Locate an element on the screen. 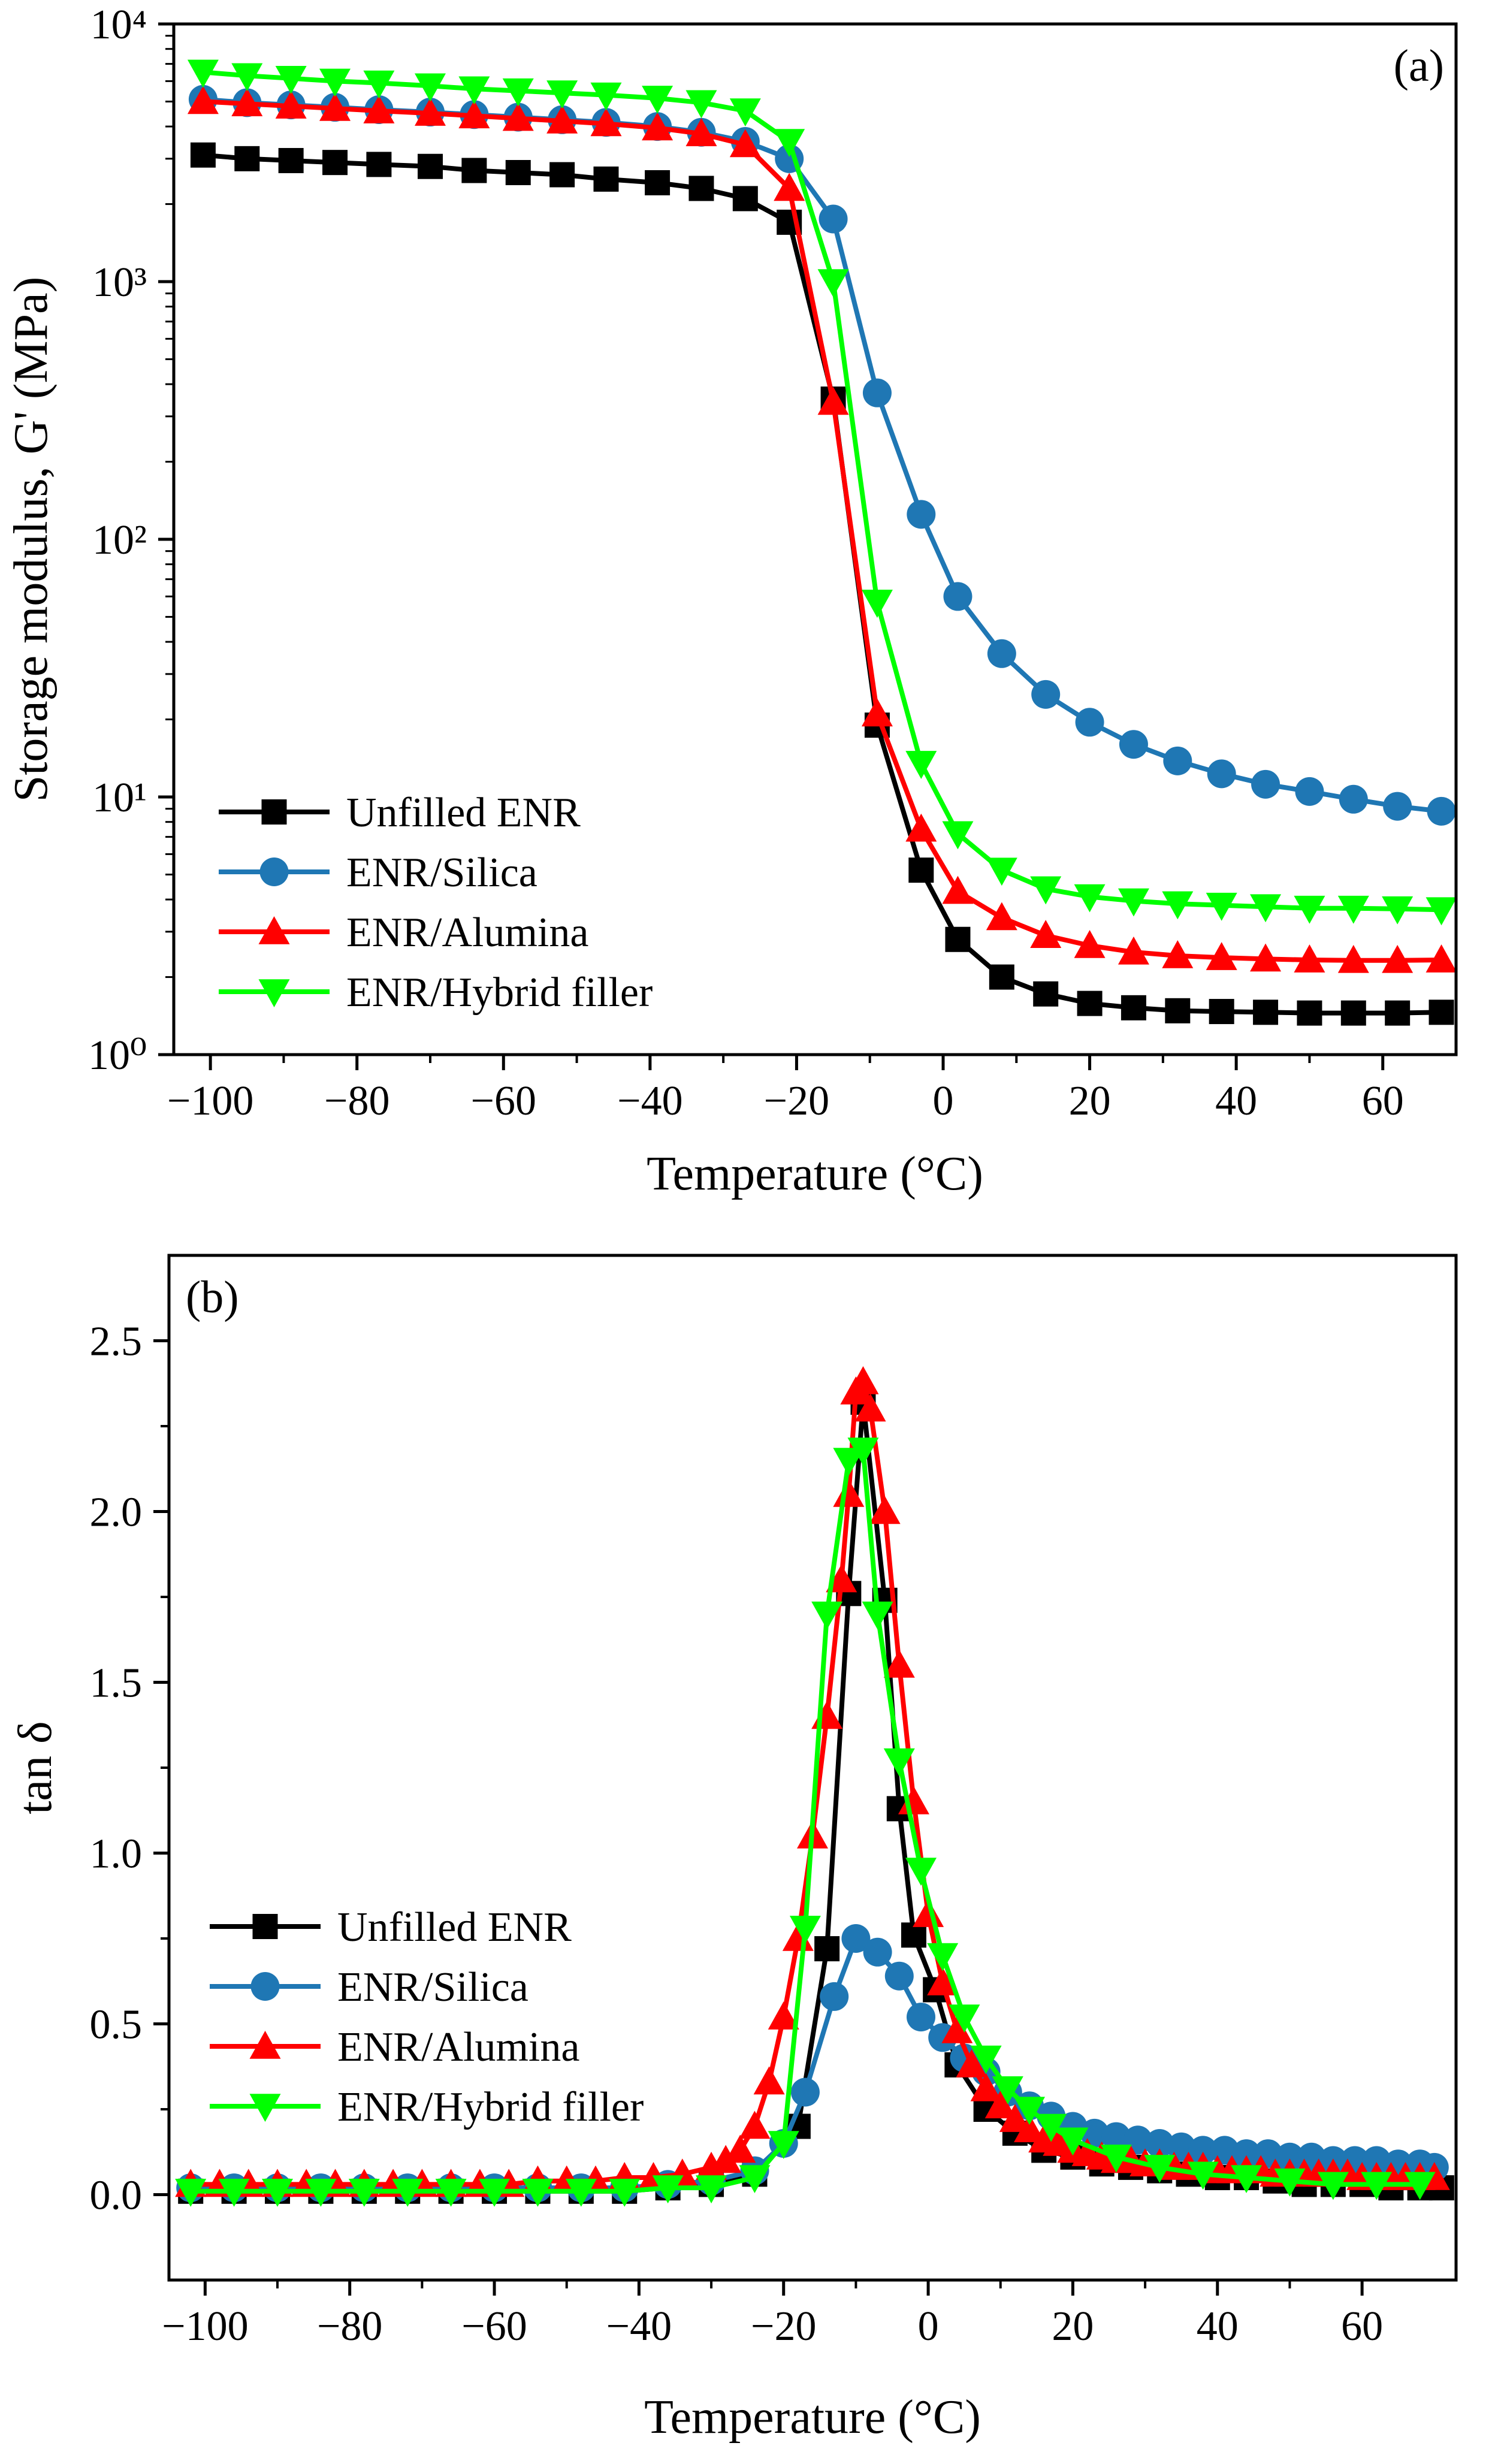 This screenshot has width=1501, height=2464. x-tick-label: −40 is located at coordinates (639, 2326).